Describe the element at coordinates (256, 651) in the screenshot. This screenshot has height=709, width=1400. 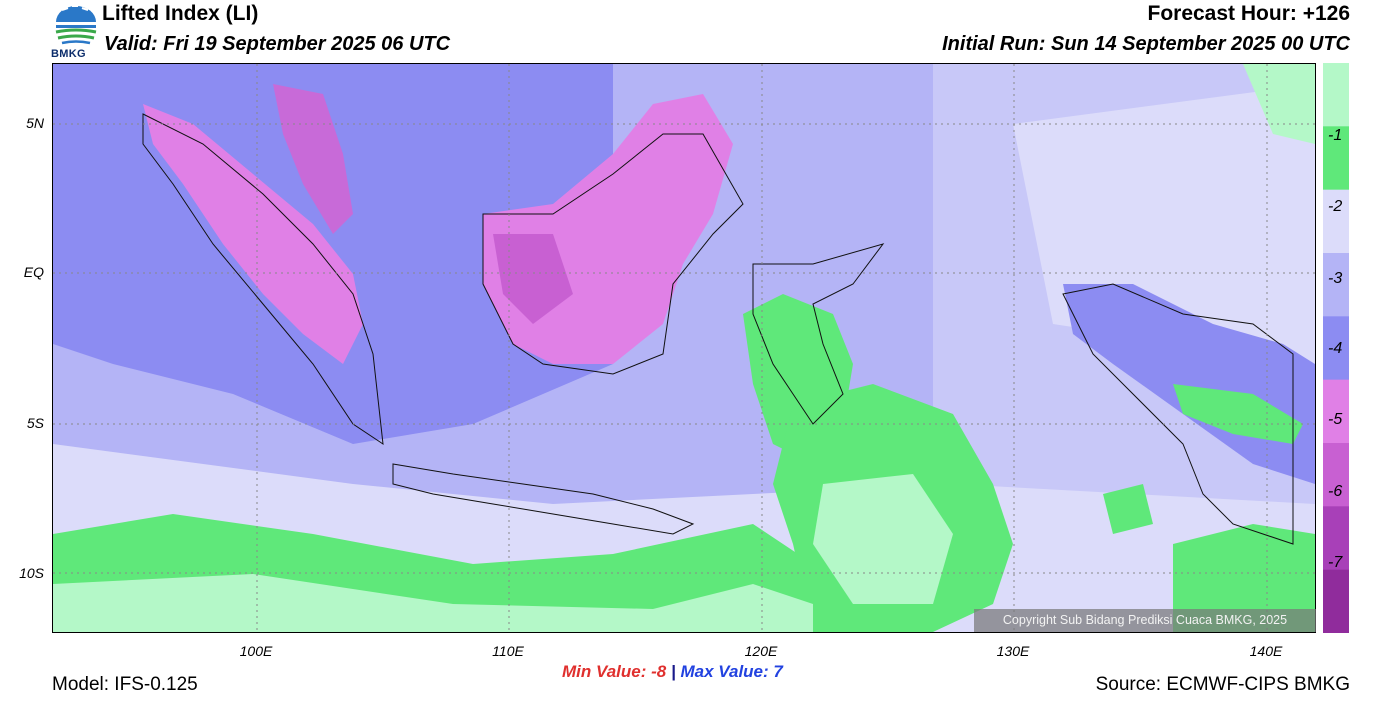
I see `lon-label-100e: 100E` at that location.